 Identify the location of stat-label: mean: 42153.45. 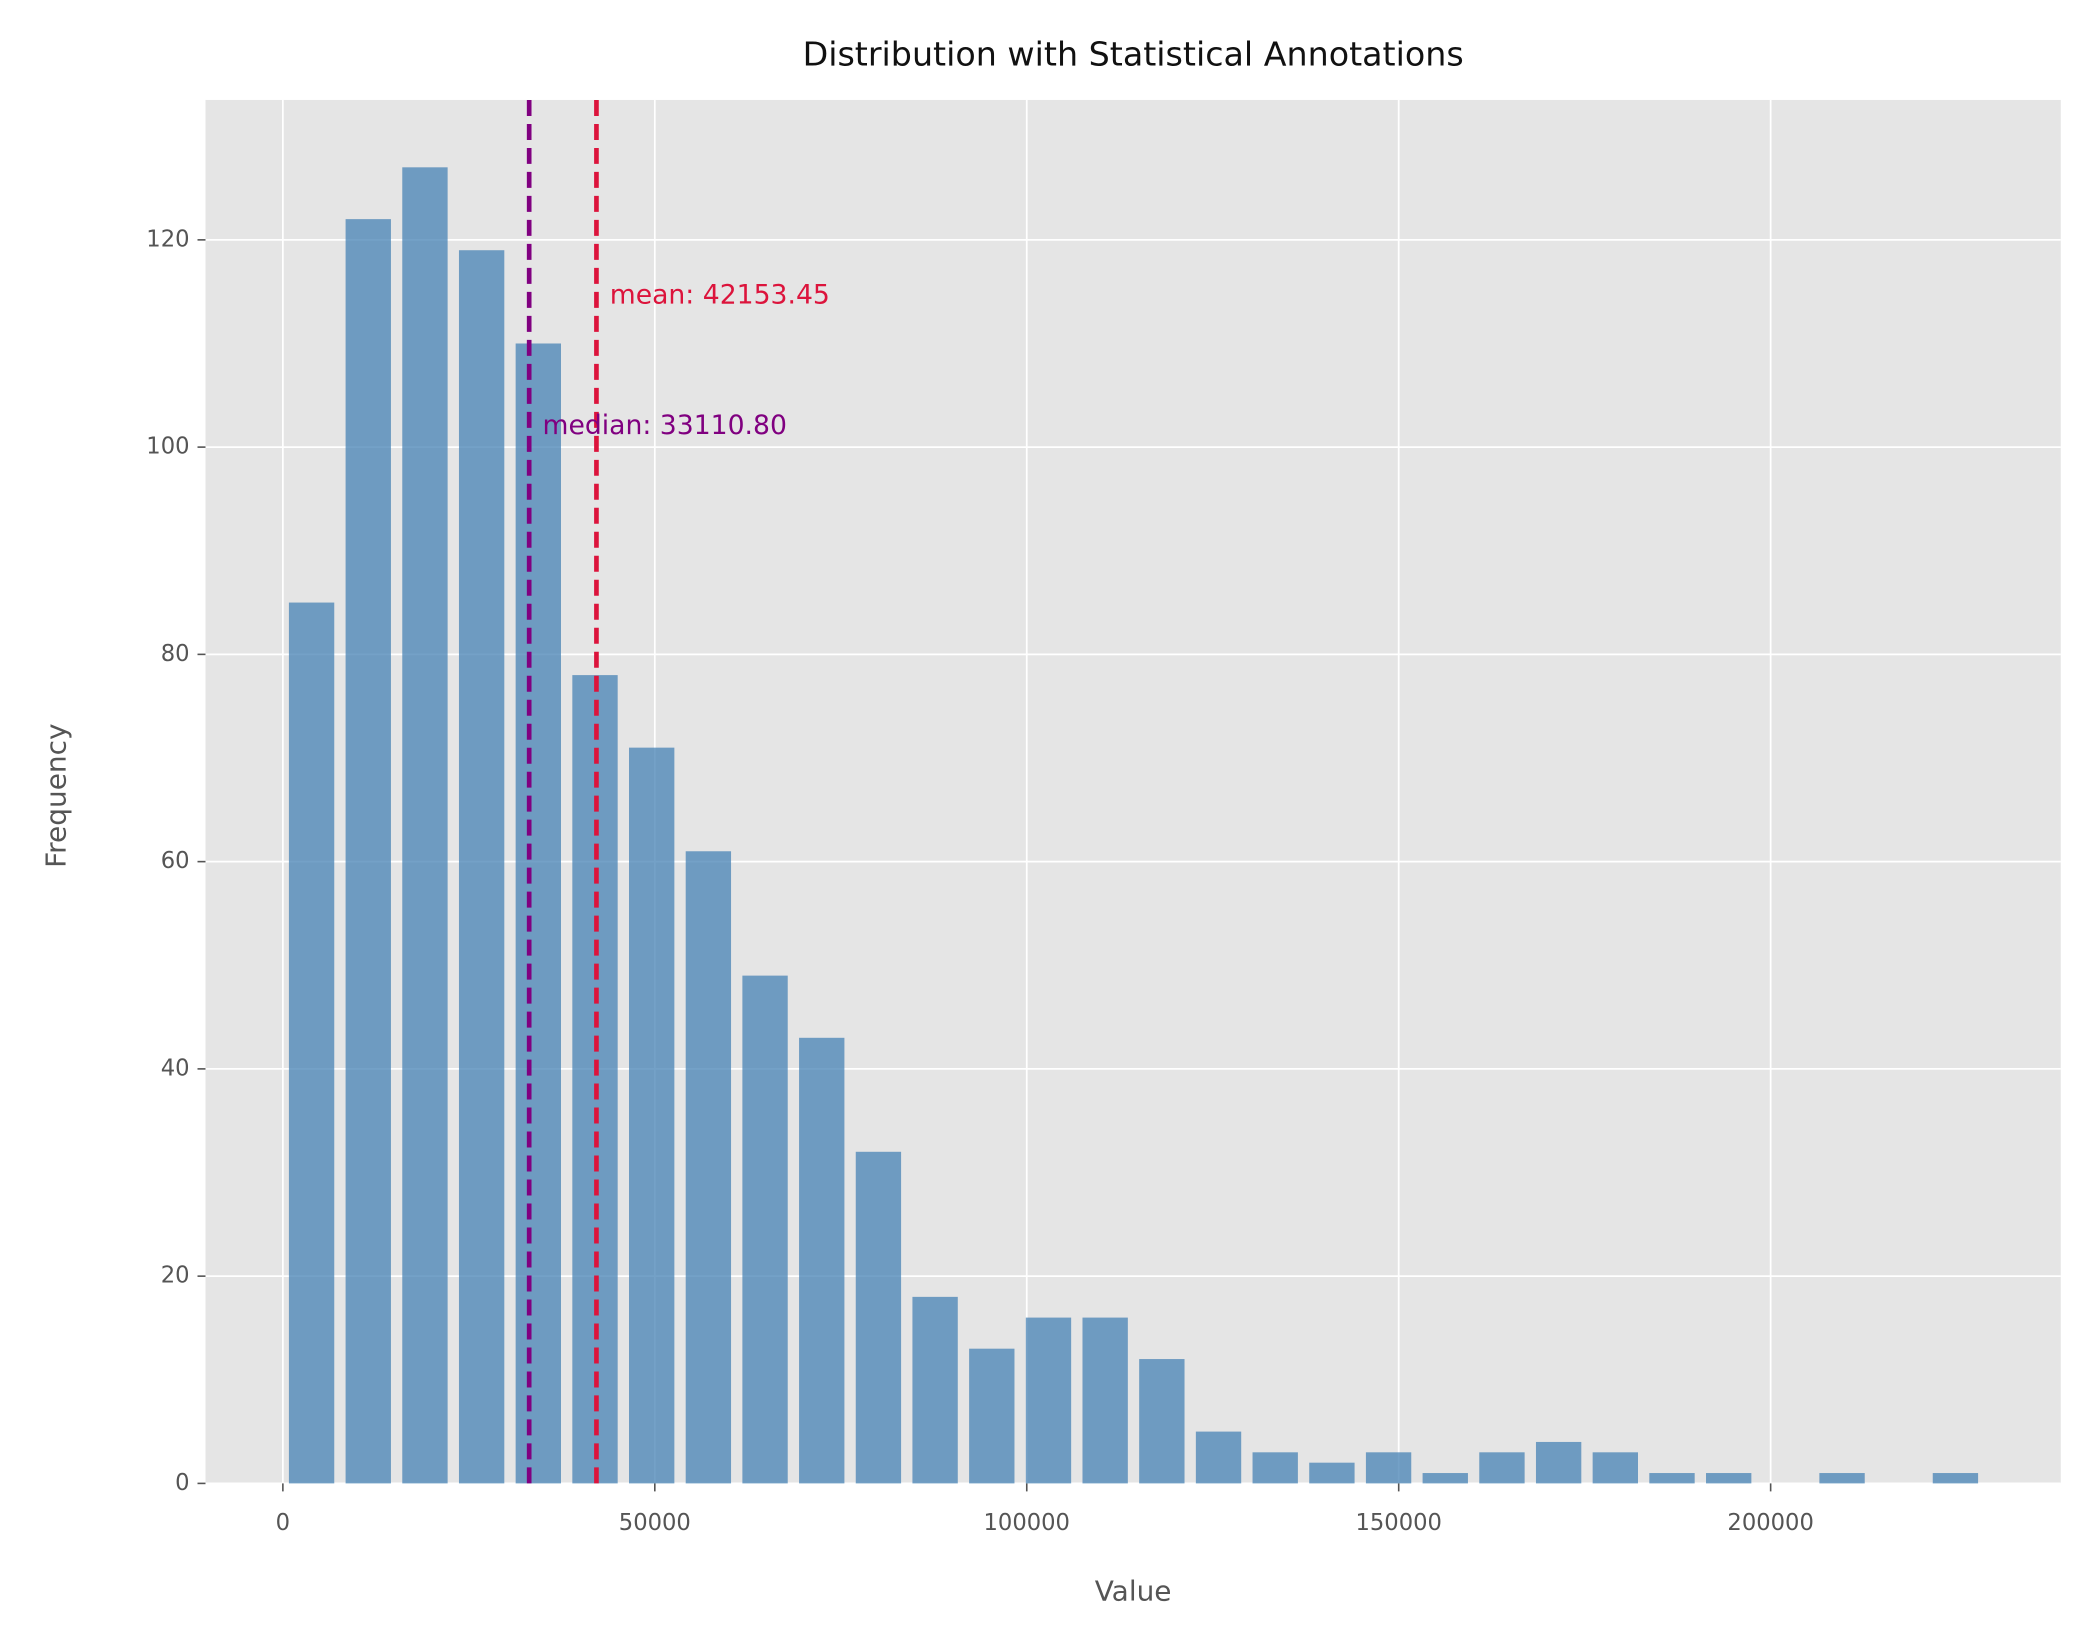
(720, 294).